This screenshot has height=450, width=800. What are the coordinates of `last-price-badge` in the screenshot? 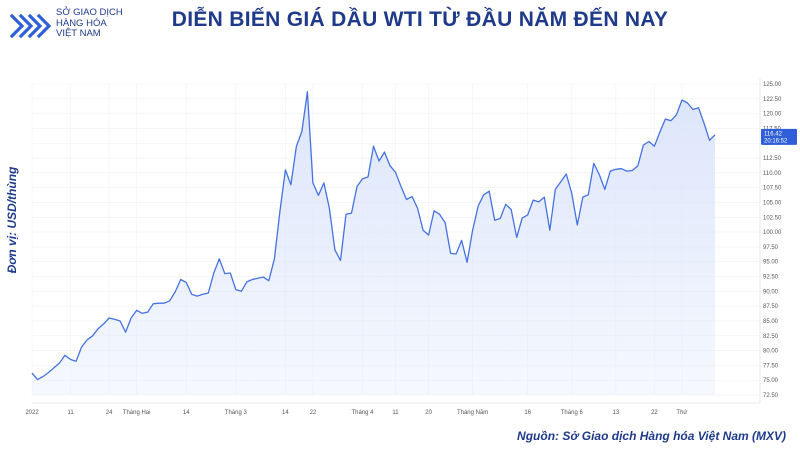 It's located at (779, 136).